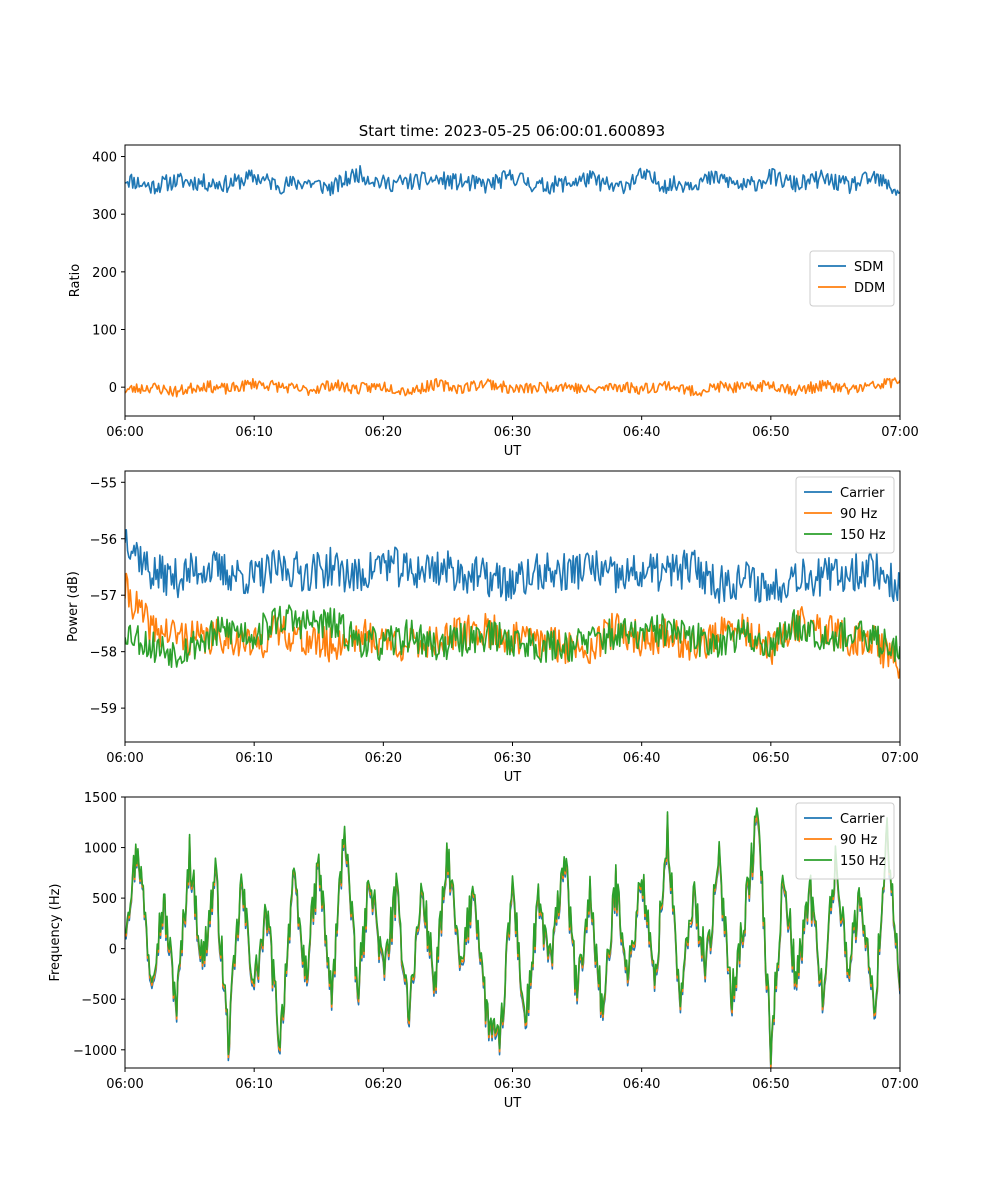  What do you see at coordinates (103, 596) in the screenshot?
I see `y-tick-label: −57` at bounding box center [103, 596].